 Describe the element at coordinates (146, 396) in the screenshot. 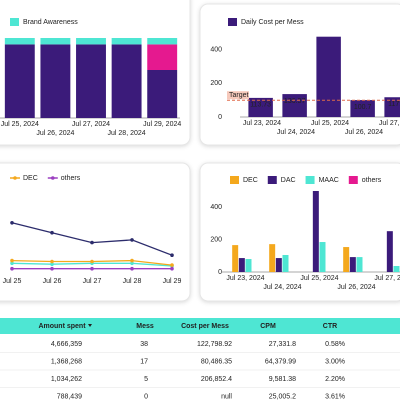

I see `table-cell: 0` at that location.